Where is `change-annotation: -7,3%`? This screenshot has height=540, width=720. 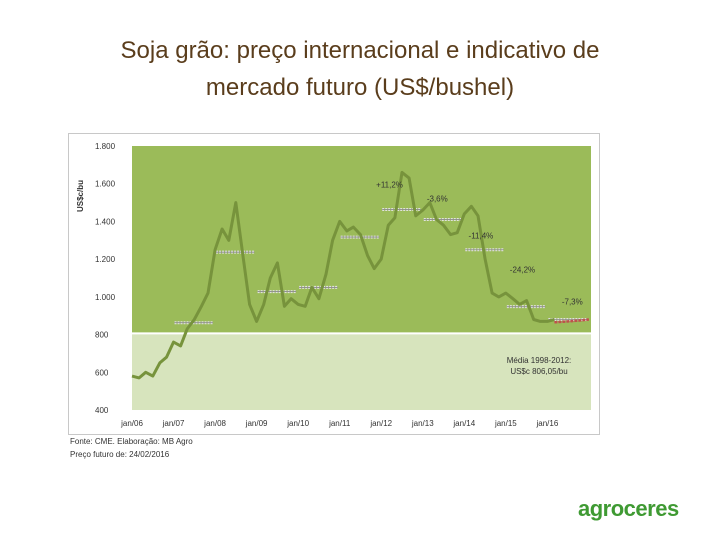 change-annotation: -7,3% is located at coordinates (572, 301).